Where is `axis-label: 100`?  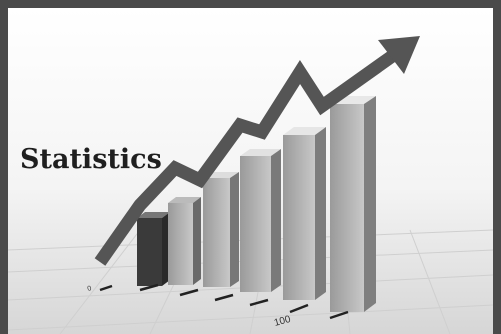
axis-label: 100 is located at coordinates (282, 321).